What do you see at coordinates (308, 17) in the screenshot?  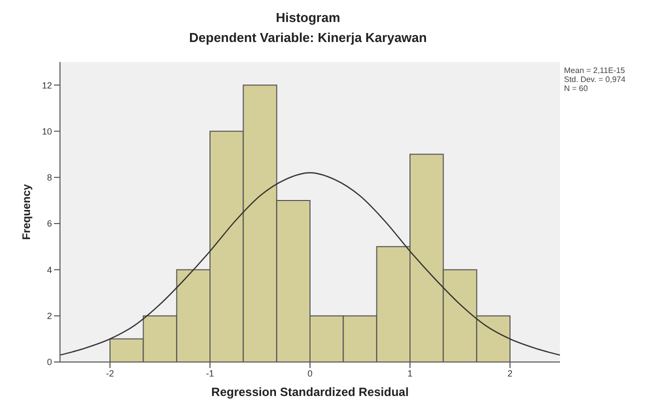 I see `chart-title: Histogram` at bounding box center [308, 17].